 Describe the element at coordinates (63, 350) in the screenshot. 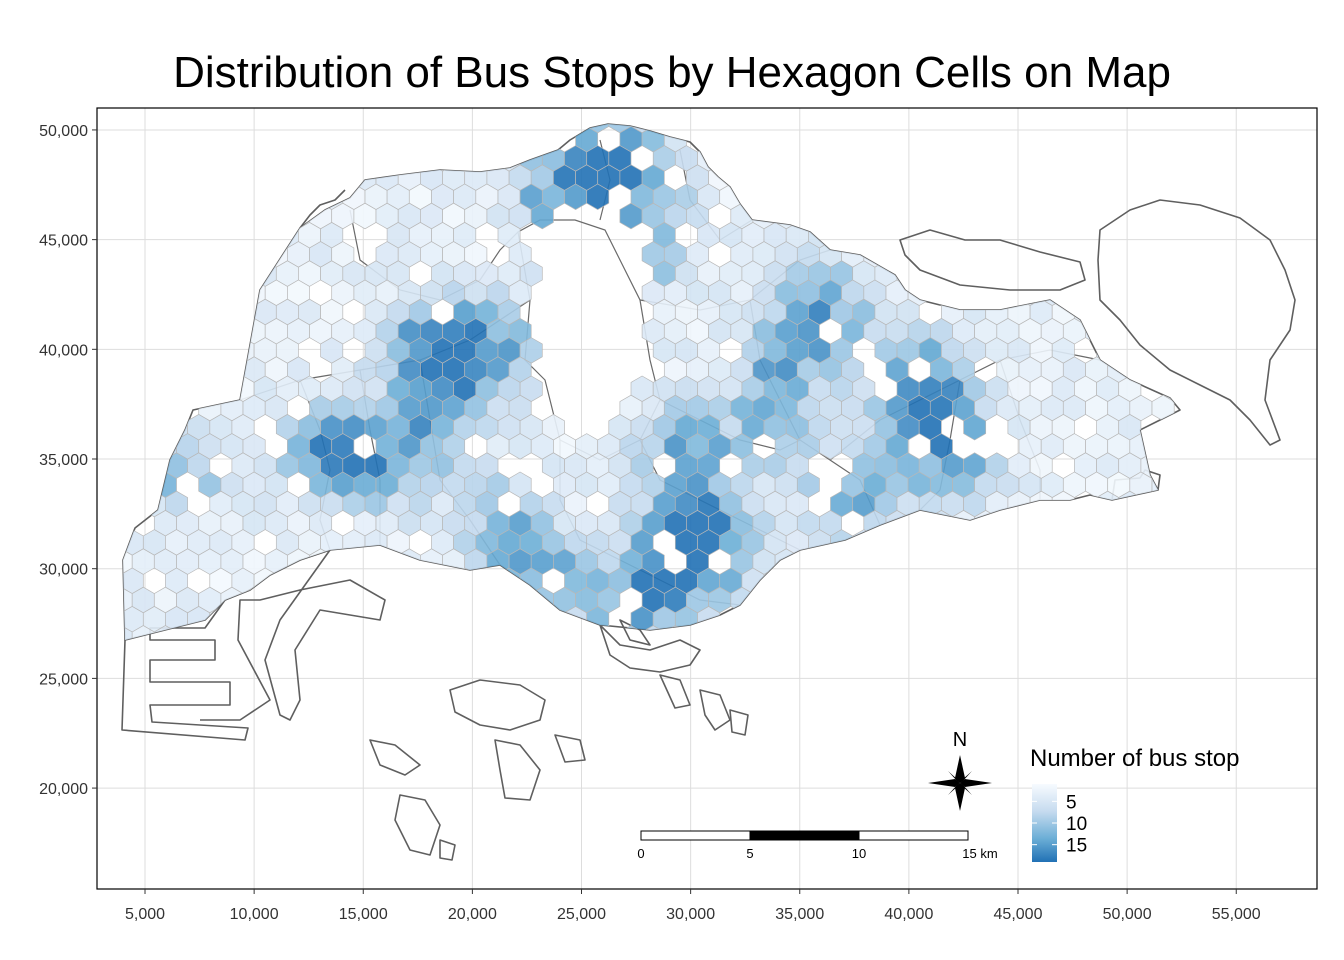

I see `y-tick-label-2: 40,000` at that location.